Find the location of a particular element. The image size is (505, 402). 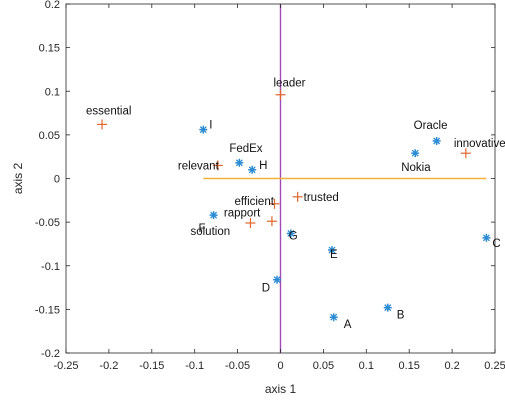

point-d is located at coordinates (277, 279).